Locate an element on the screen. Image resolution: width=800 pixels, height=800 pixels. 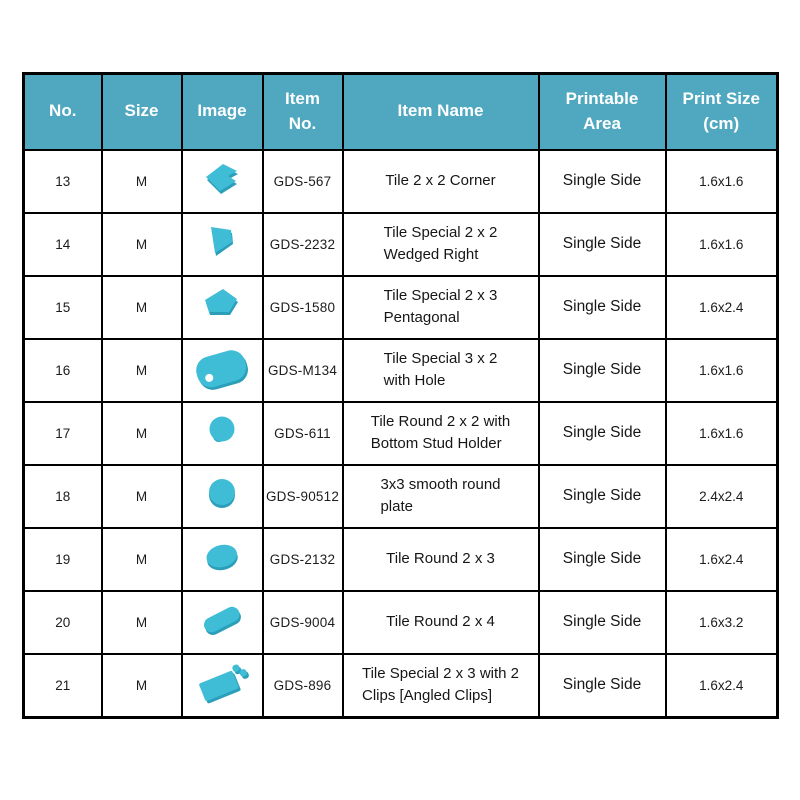
cell-item-name: Tile Special 2 x 3 Pentagonal is located at coordinates (440, 307).